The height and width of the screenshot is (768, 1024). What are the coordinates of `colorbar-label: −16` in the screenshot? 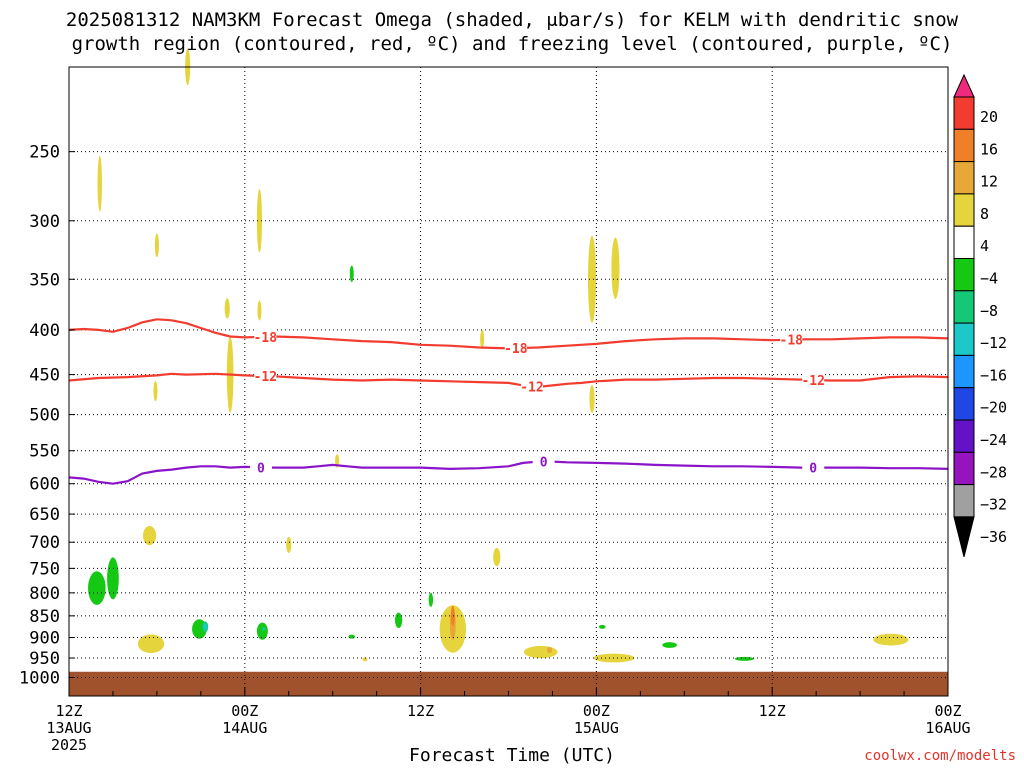 It's located at (993, 375).